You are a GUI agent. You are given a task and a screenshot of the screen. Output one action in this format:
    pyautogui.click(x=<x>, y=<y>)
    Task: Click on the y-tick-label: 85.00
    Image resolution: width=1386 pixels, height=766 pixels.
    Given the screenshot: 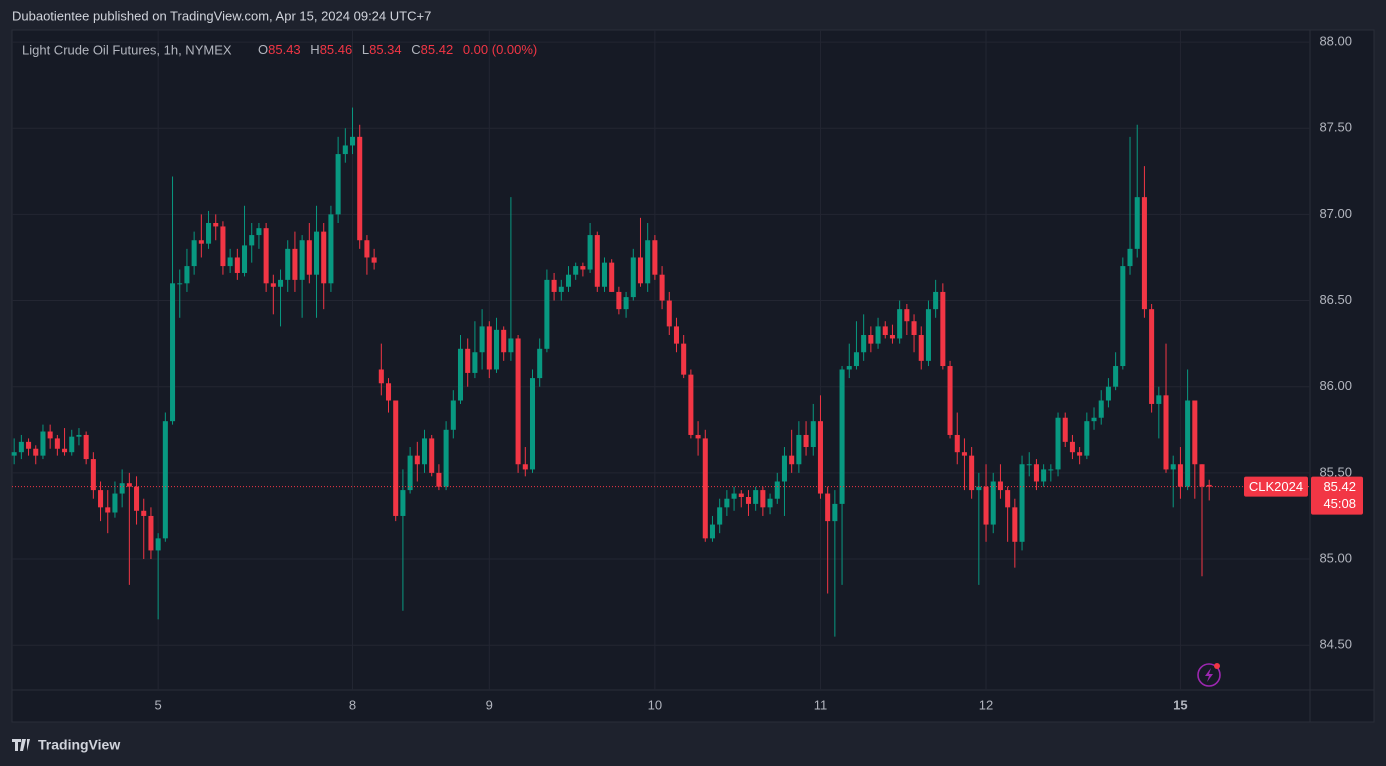 What is the action you would take?
    pyautogui.click(x=1335, y=557)
    